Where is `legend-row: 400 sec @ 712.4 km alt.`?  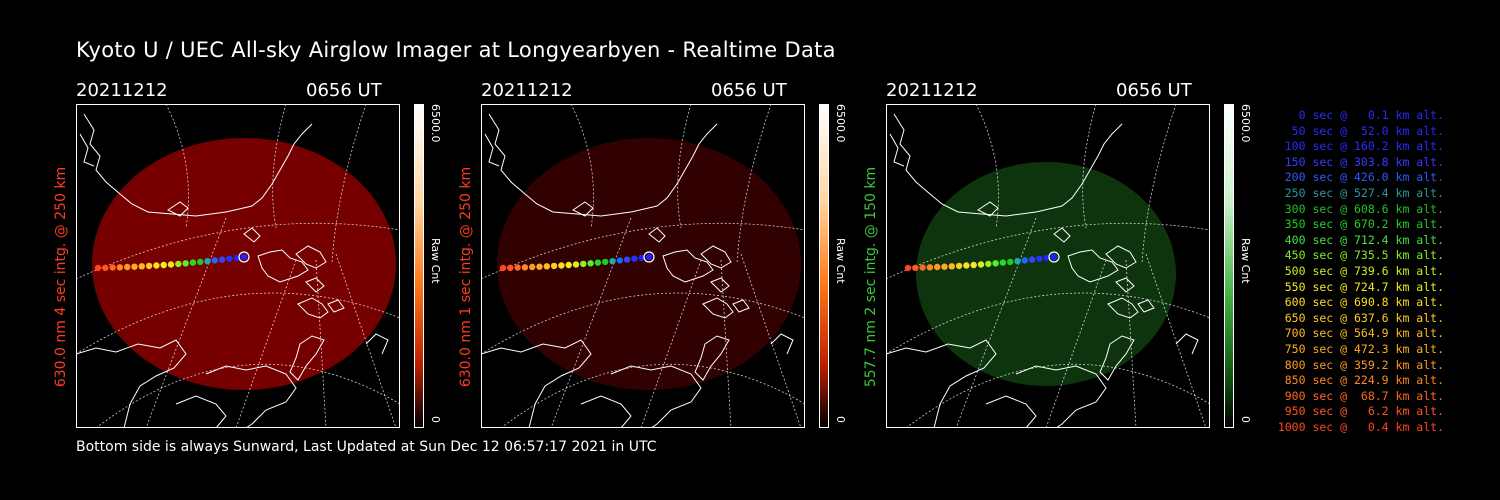 legend-row: 400 sec @ 712.4 km alt. is located at coordinates (1364, 239).